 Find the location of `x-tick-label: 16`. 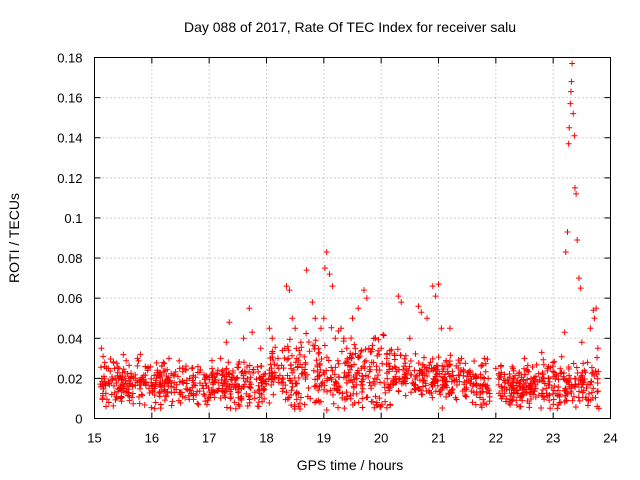

x-tick-label: 16 is located at coordinates (152, 438).